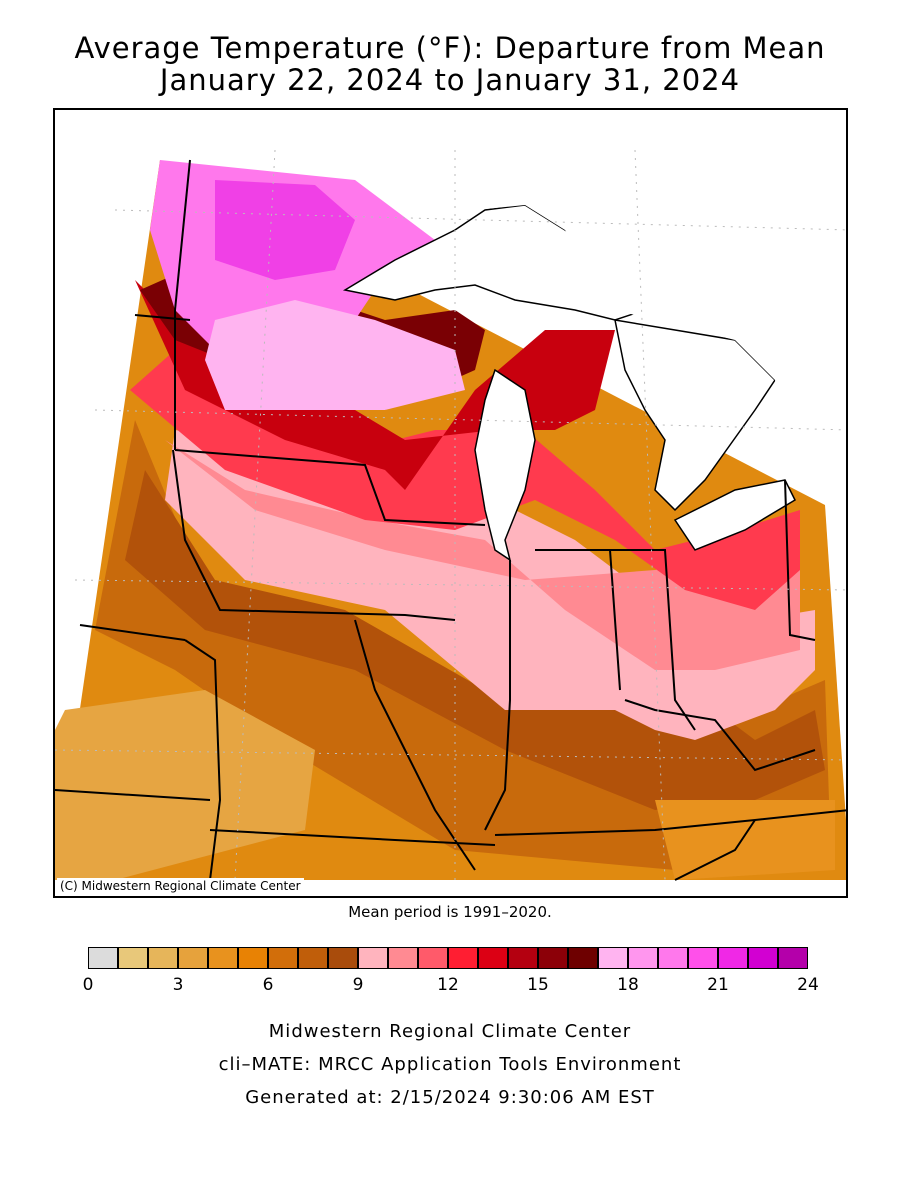  I want to click on lake-huron, so click(695, 415).